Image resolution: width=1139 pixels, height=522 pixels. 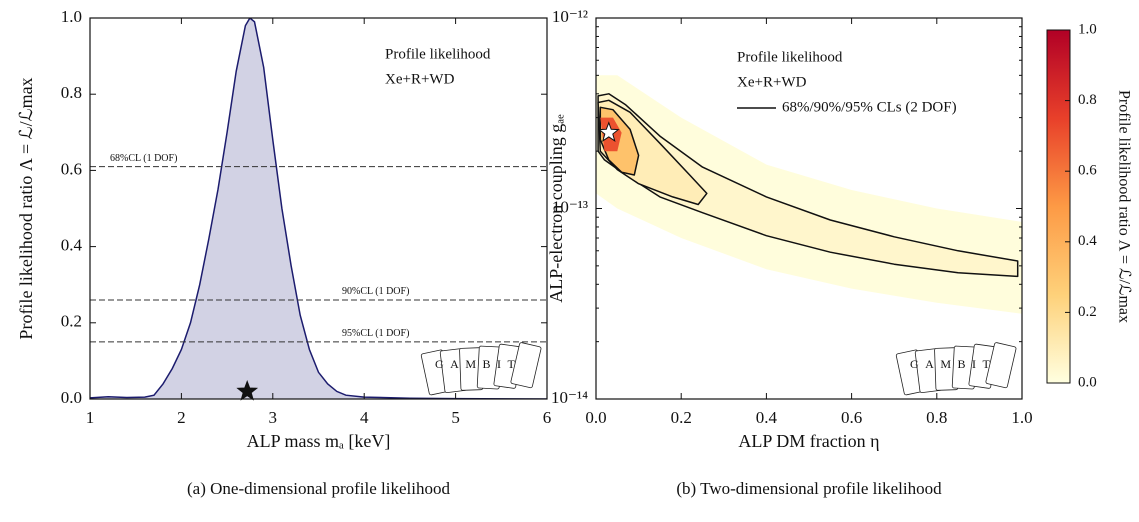 I want to click on x-tick-label: 3, so click(x=273, y=417).